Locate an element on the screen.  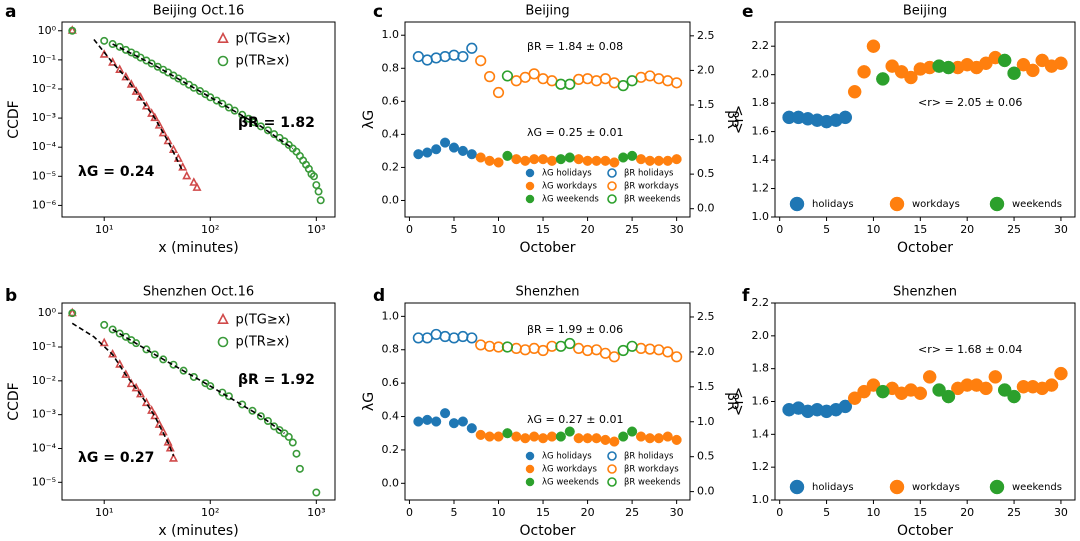
y2-tick-label: 1.5 is located at coordinates (706, 104).